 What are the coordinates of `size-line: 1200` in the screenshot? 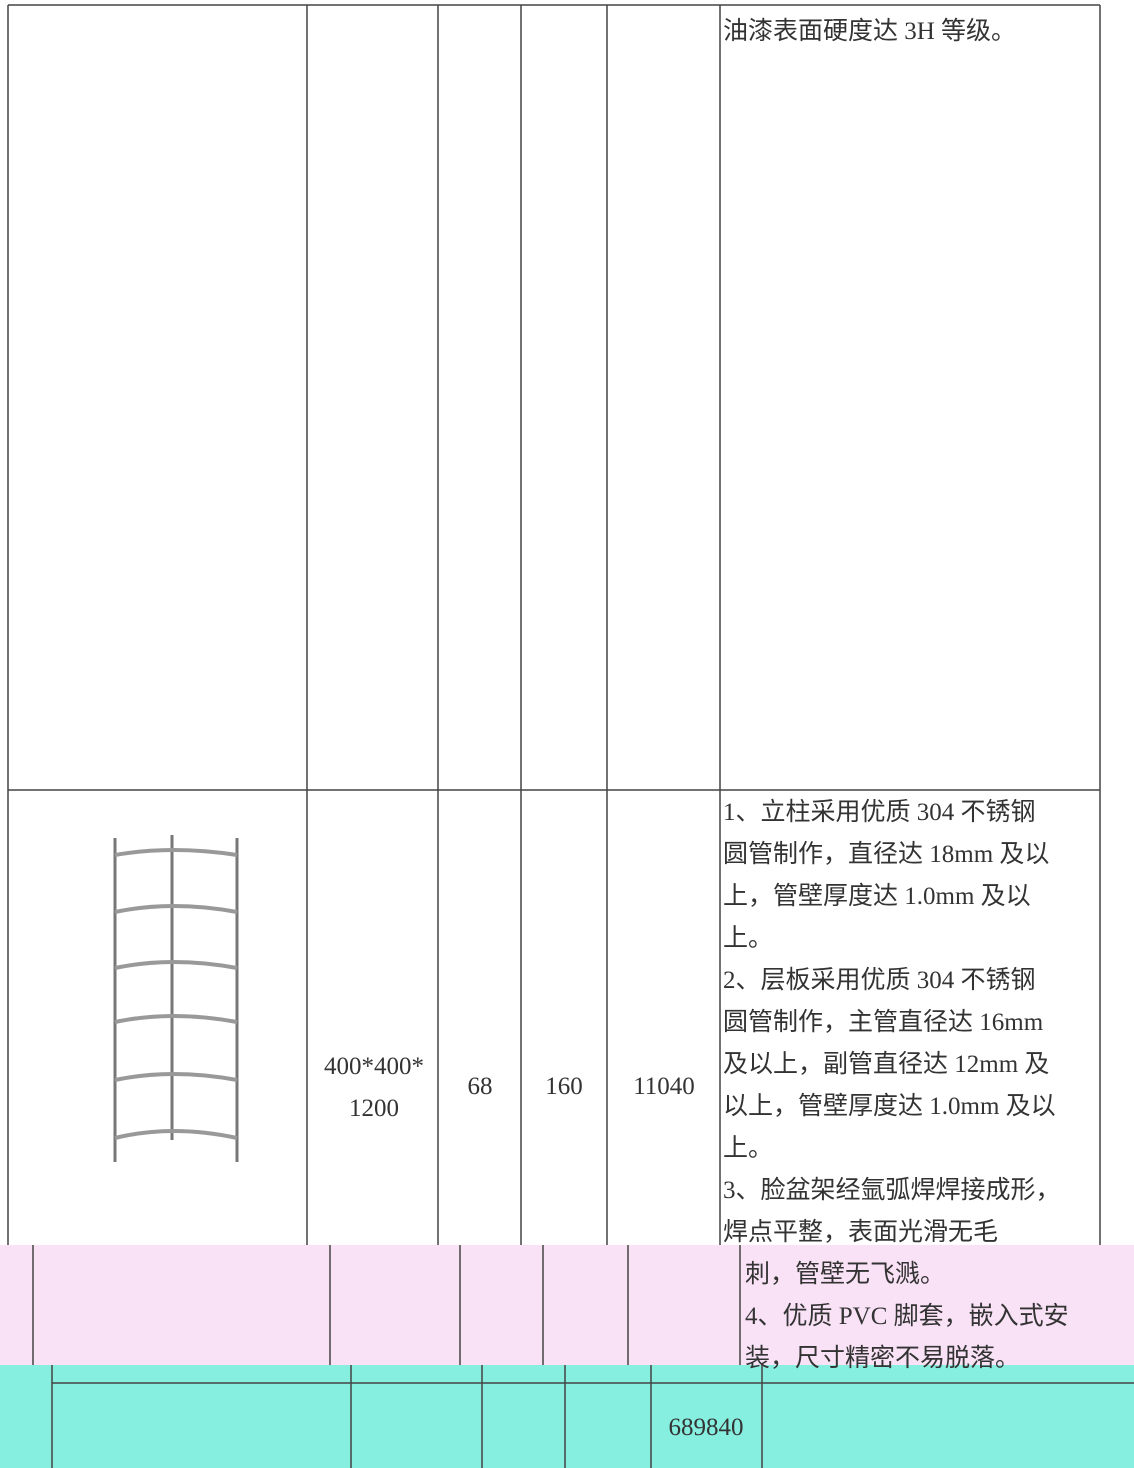 It's located at (374, 1108).